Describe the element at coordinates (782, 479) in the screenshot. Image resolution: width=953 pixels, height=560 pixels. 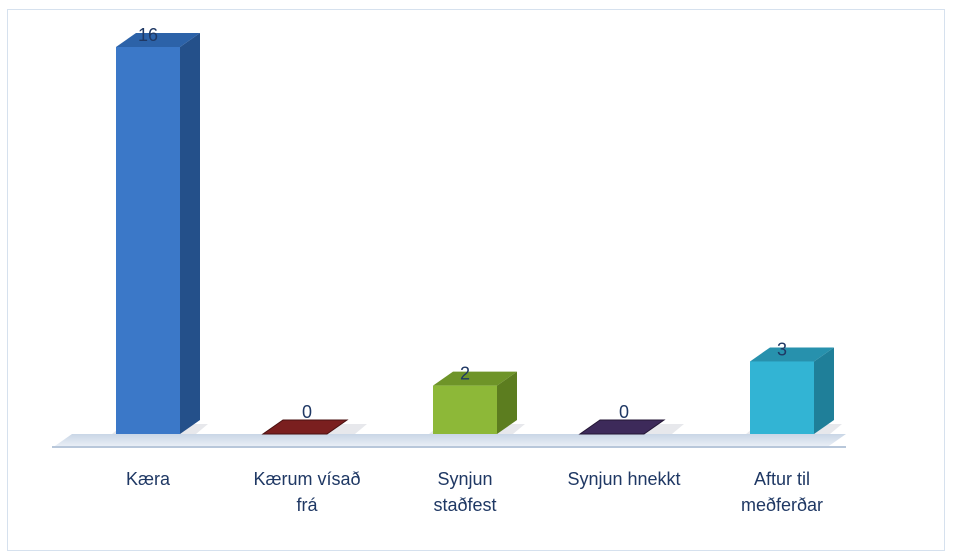
I see `category-label-line: Aftur til` at that location.